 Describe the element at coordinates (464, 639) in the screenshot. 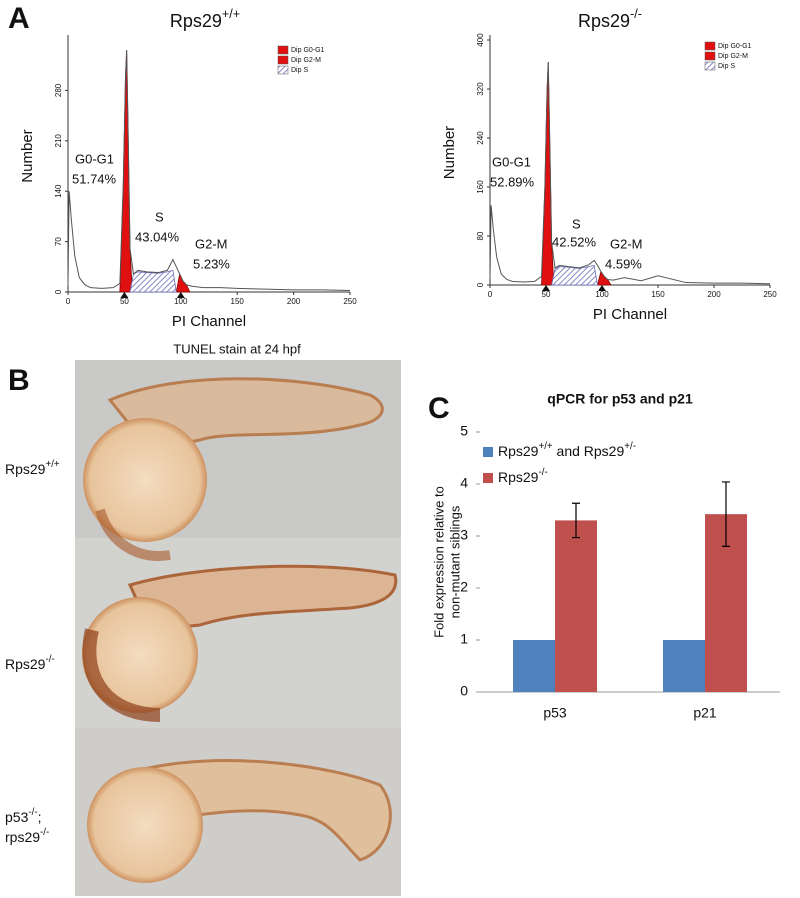

I see `y-tick-label: 1` at that location.